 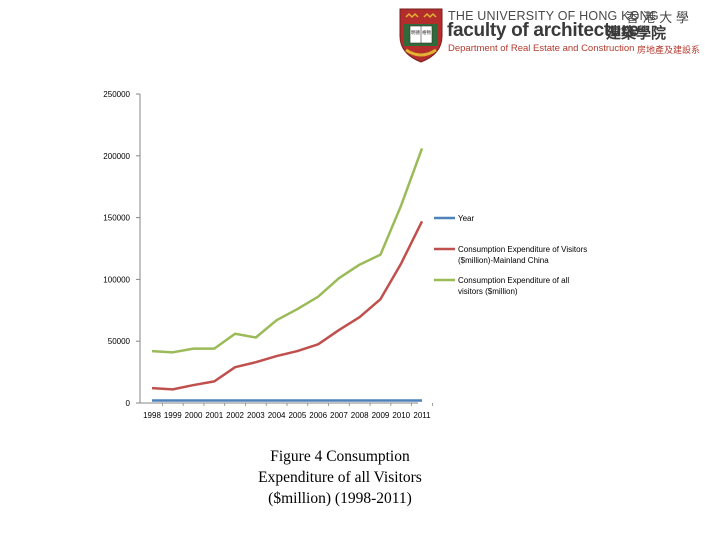 I want to click on x-tick-label: 2006, so click(x=318, y=415).